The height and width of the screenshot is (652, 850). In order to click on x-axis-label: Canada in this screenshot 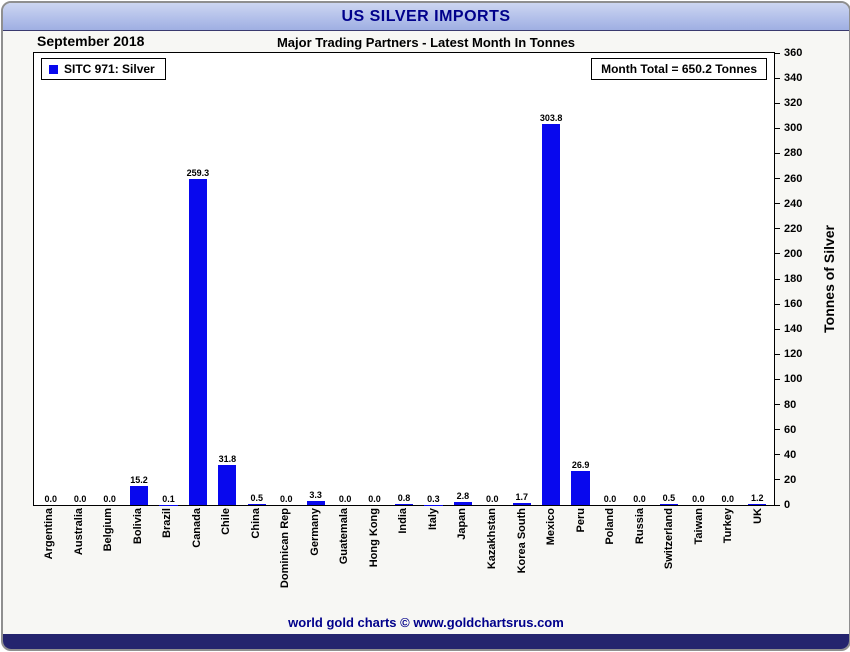, I will do `click(198, 564)`.